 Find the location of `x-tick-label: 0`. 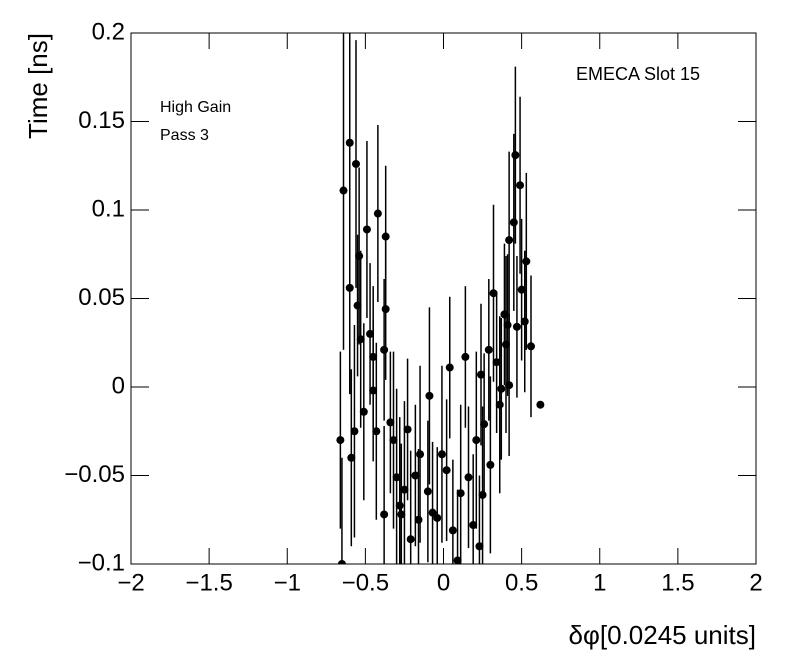

x-tick-label: 0 is located at coordinates (443, 582).